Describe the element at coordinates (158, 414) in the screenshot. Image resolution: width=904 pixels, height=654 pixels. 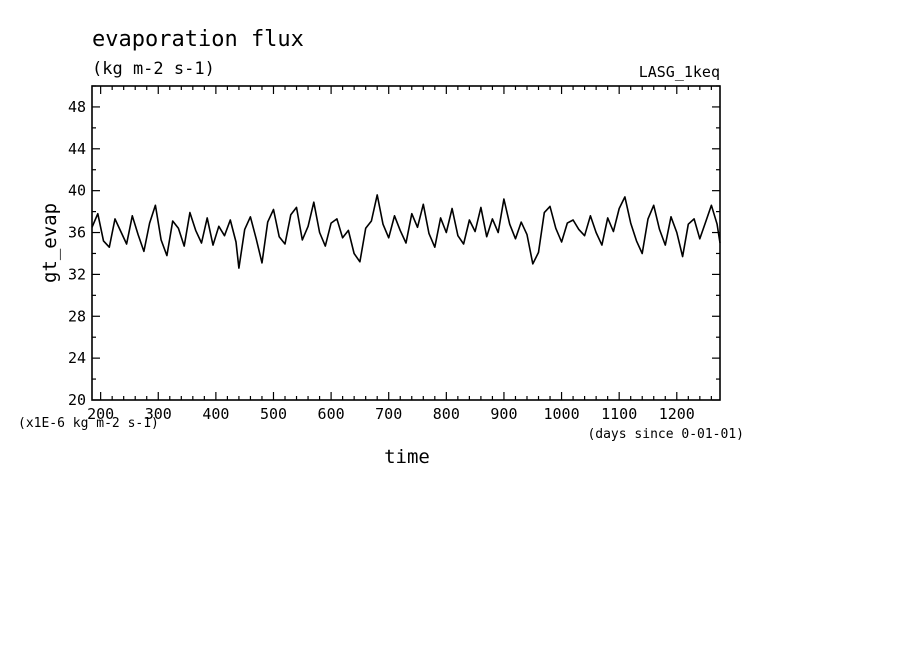
I see `x-tick-label: 300` at that location.